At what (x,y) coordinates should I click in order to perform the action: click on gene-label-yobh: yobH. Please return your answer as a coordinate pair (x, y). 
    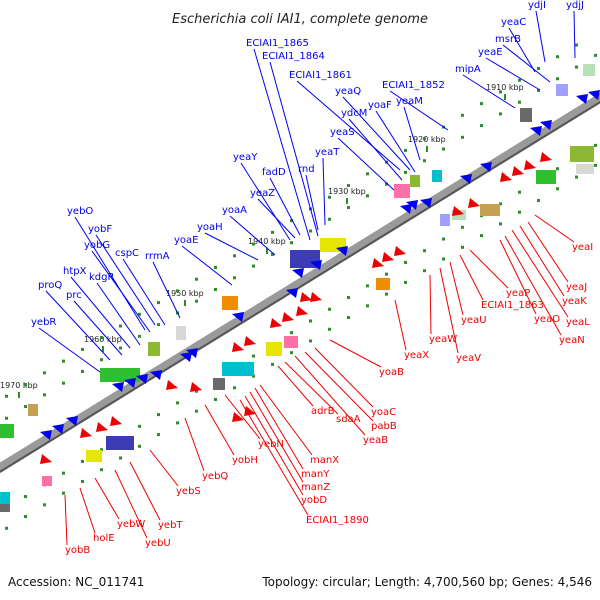
    Looking at the image, I should click on (245, 460).